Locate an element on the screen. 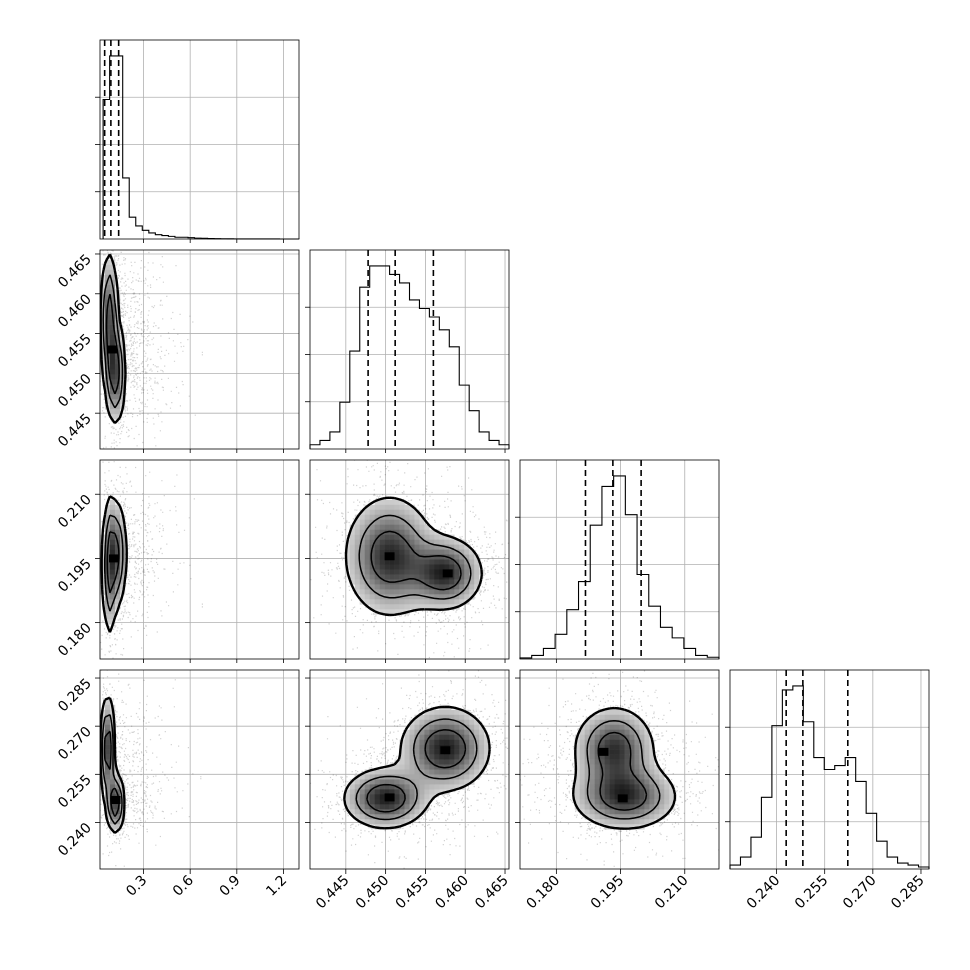 This screenshot has height=970, width=970. x-tick-label: 0.255 is located at coordinates (812, 893).